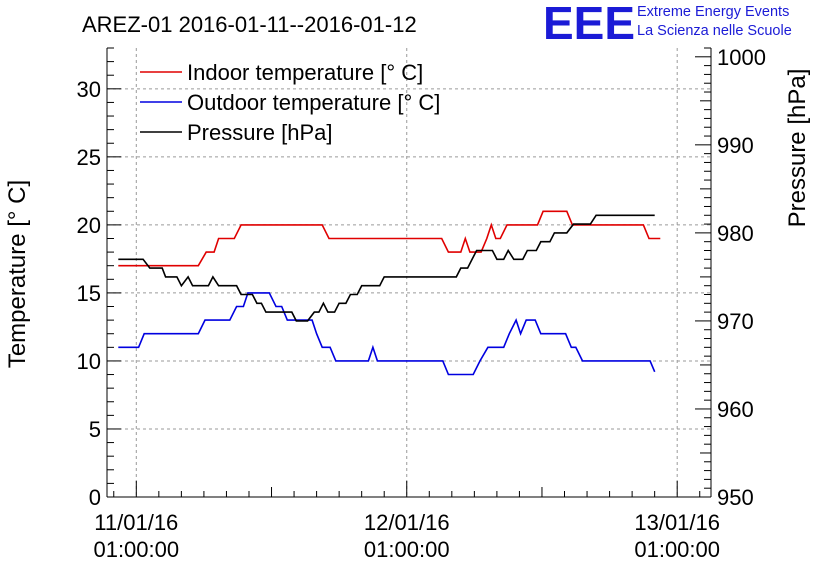 The image size is (836, 572). Describe the element at coordinates (99, 278) in the screenshot. I see `left-axis-ticks: 0 5 10 15 20 25 30` at that location.